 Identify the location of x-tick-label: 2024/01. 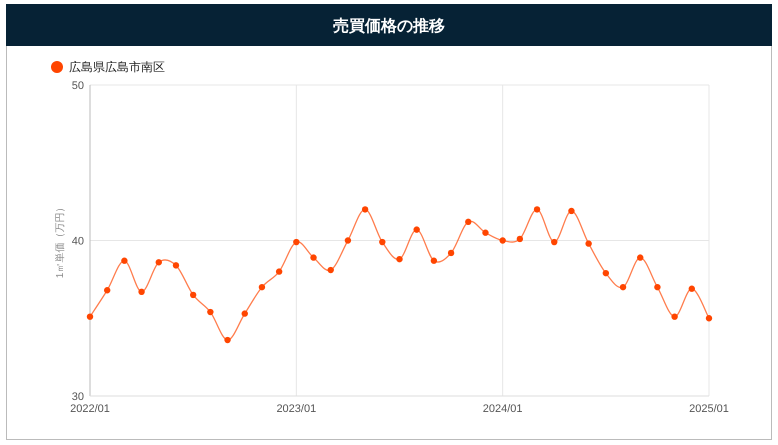
(502, 409).